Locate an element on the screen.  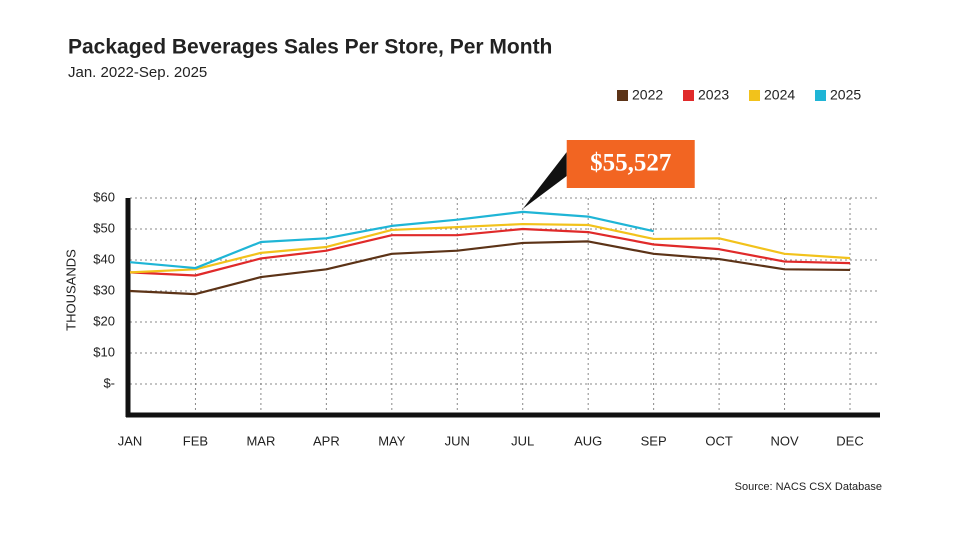
x-tick-label: JAN is located at coordinates (130, 440).